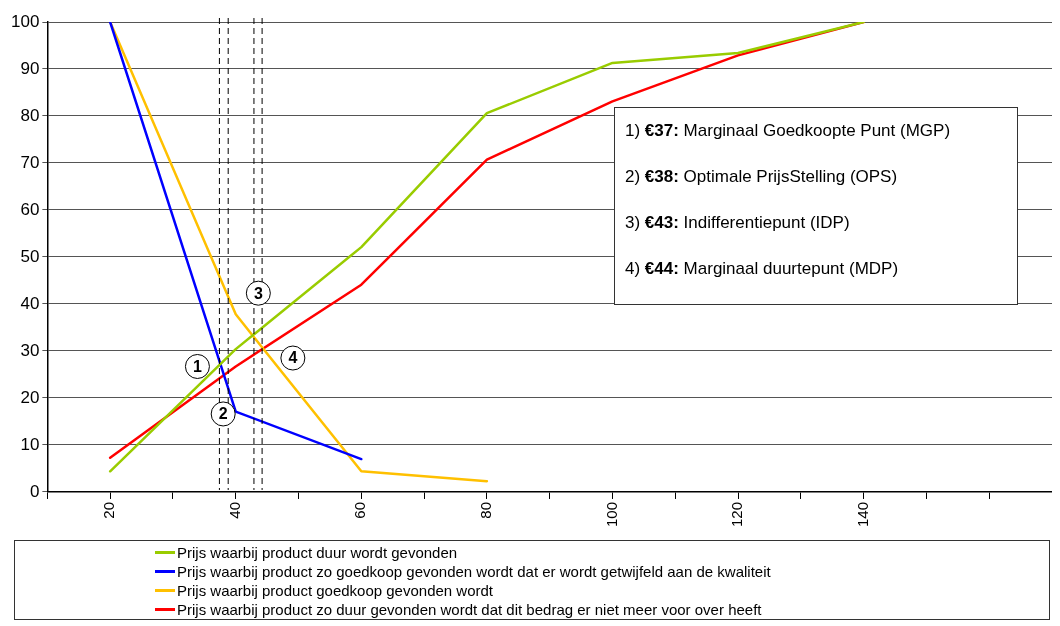 This screenshot has height=626, width=1060. Describe the element at coordinates (762, 268) in the screenshot. I see `annotation: 4) €44: Marginaal duurtepunt (MDP)` at that location.